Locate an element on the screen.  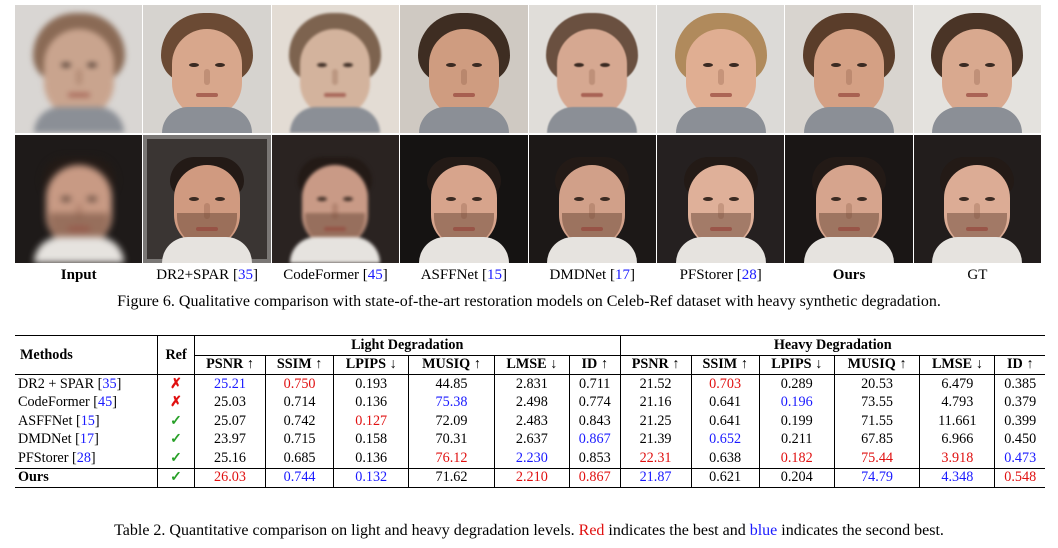
face-image-bottom-dmdnet is located at coordinates (592, 199).